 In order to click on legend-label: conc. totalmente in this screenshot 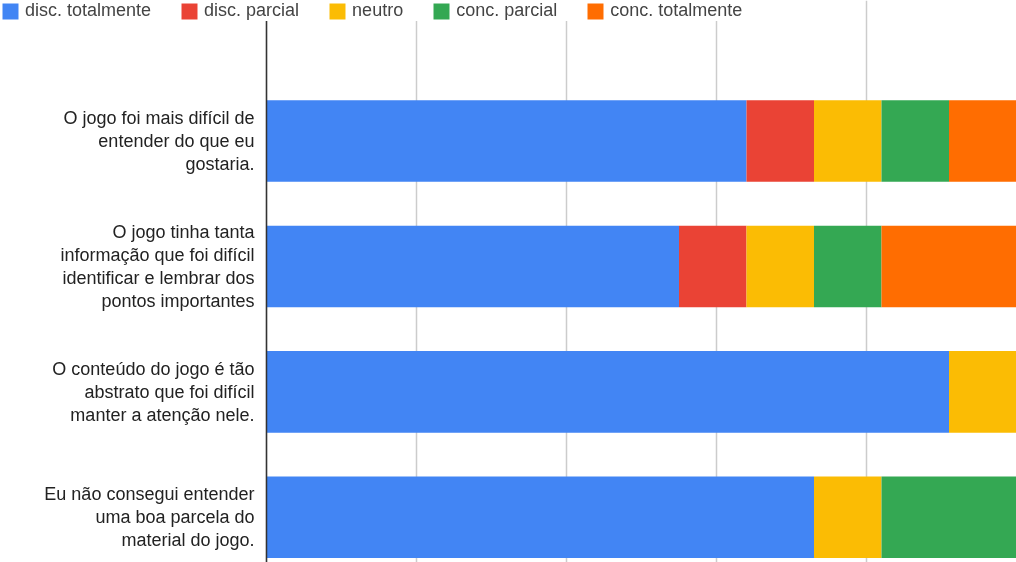, I will do `click(676, 10)`.